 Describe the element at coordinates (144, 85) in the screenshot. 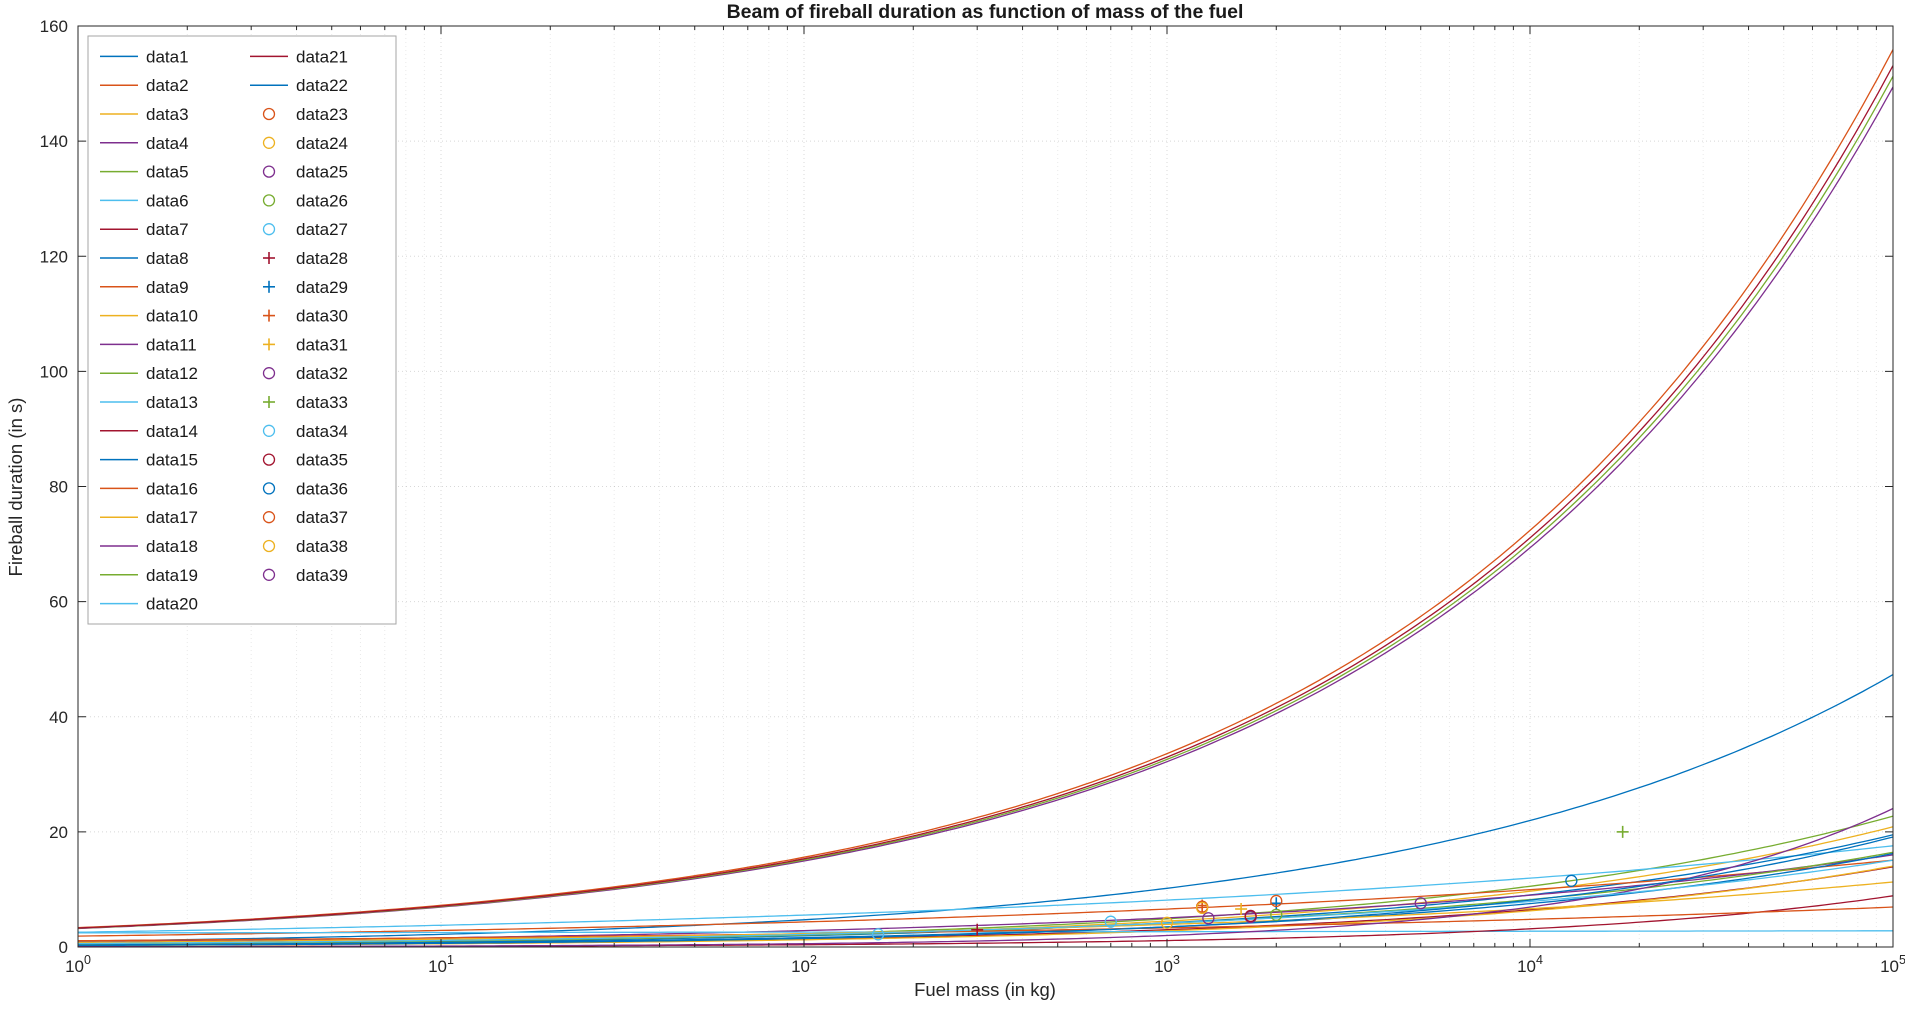

I see `legend-item-data2: data2` at that location.